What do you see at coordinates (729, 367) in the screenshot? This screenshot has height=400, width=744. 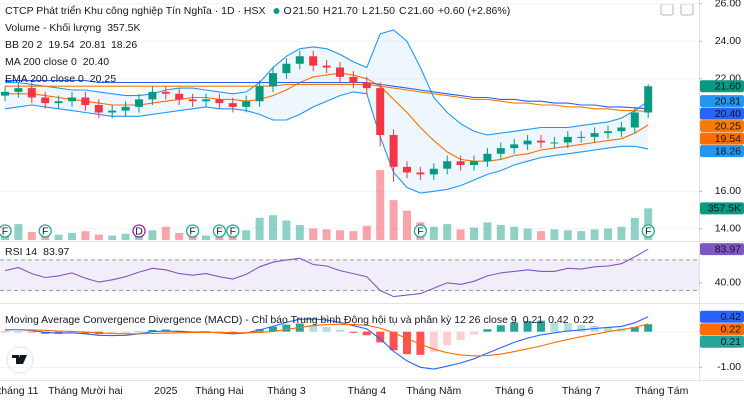 I see `y-tick-label: -1.00` at bounding box center [729, 367].